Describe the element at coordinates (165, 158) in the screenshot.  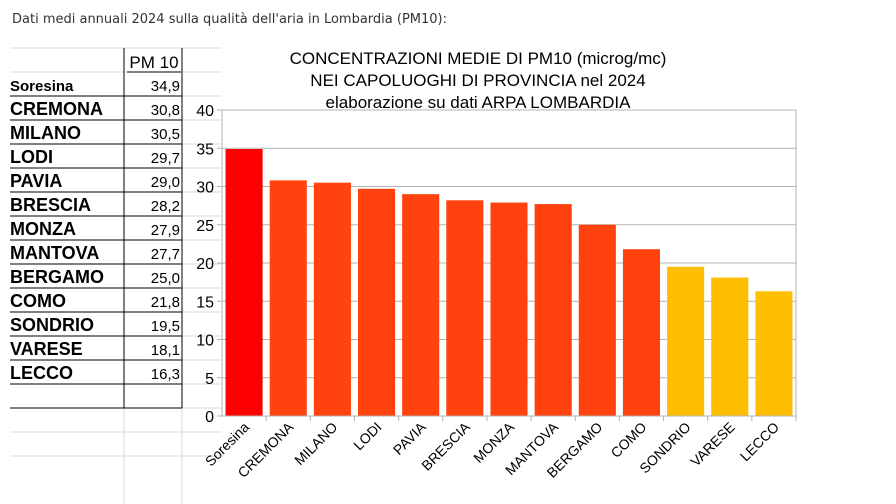
I see `table-row-value: 29,7` at that location.